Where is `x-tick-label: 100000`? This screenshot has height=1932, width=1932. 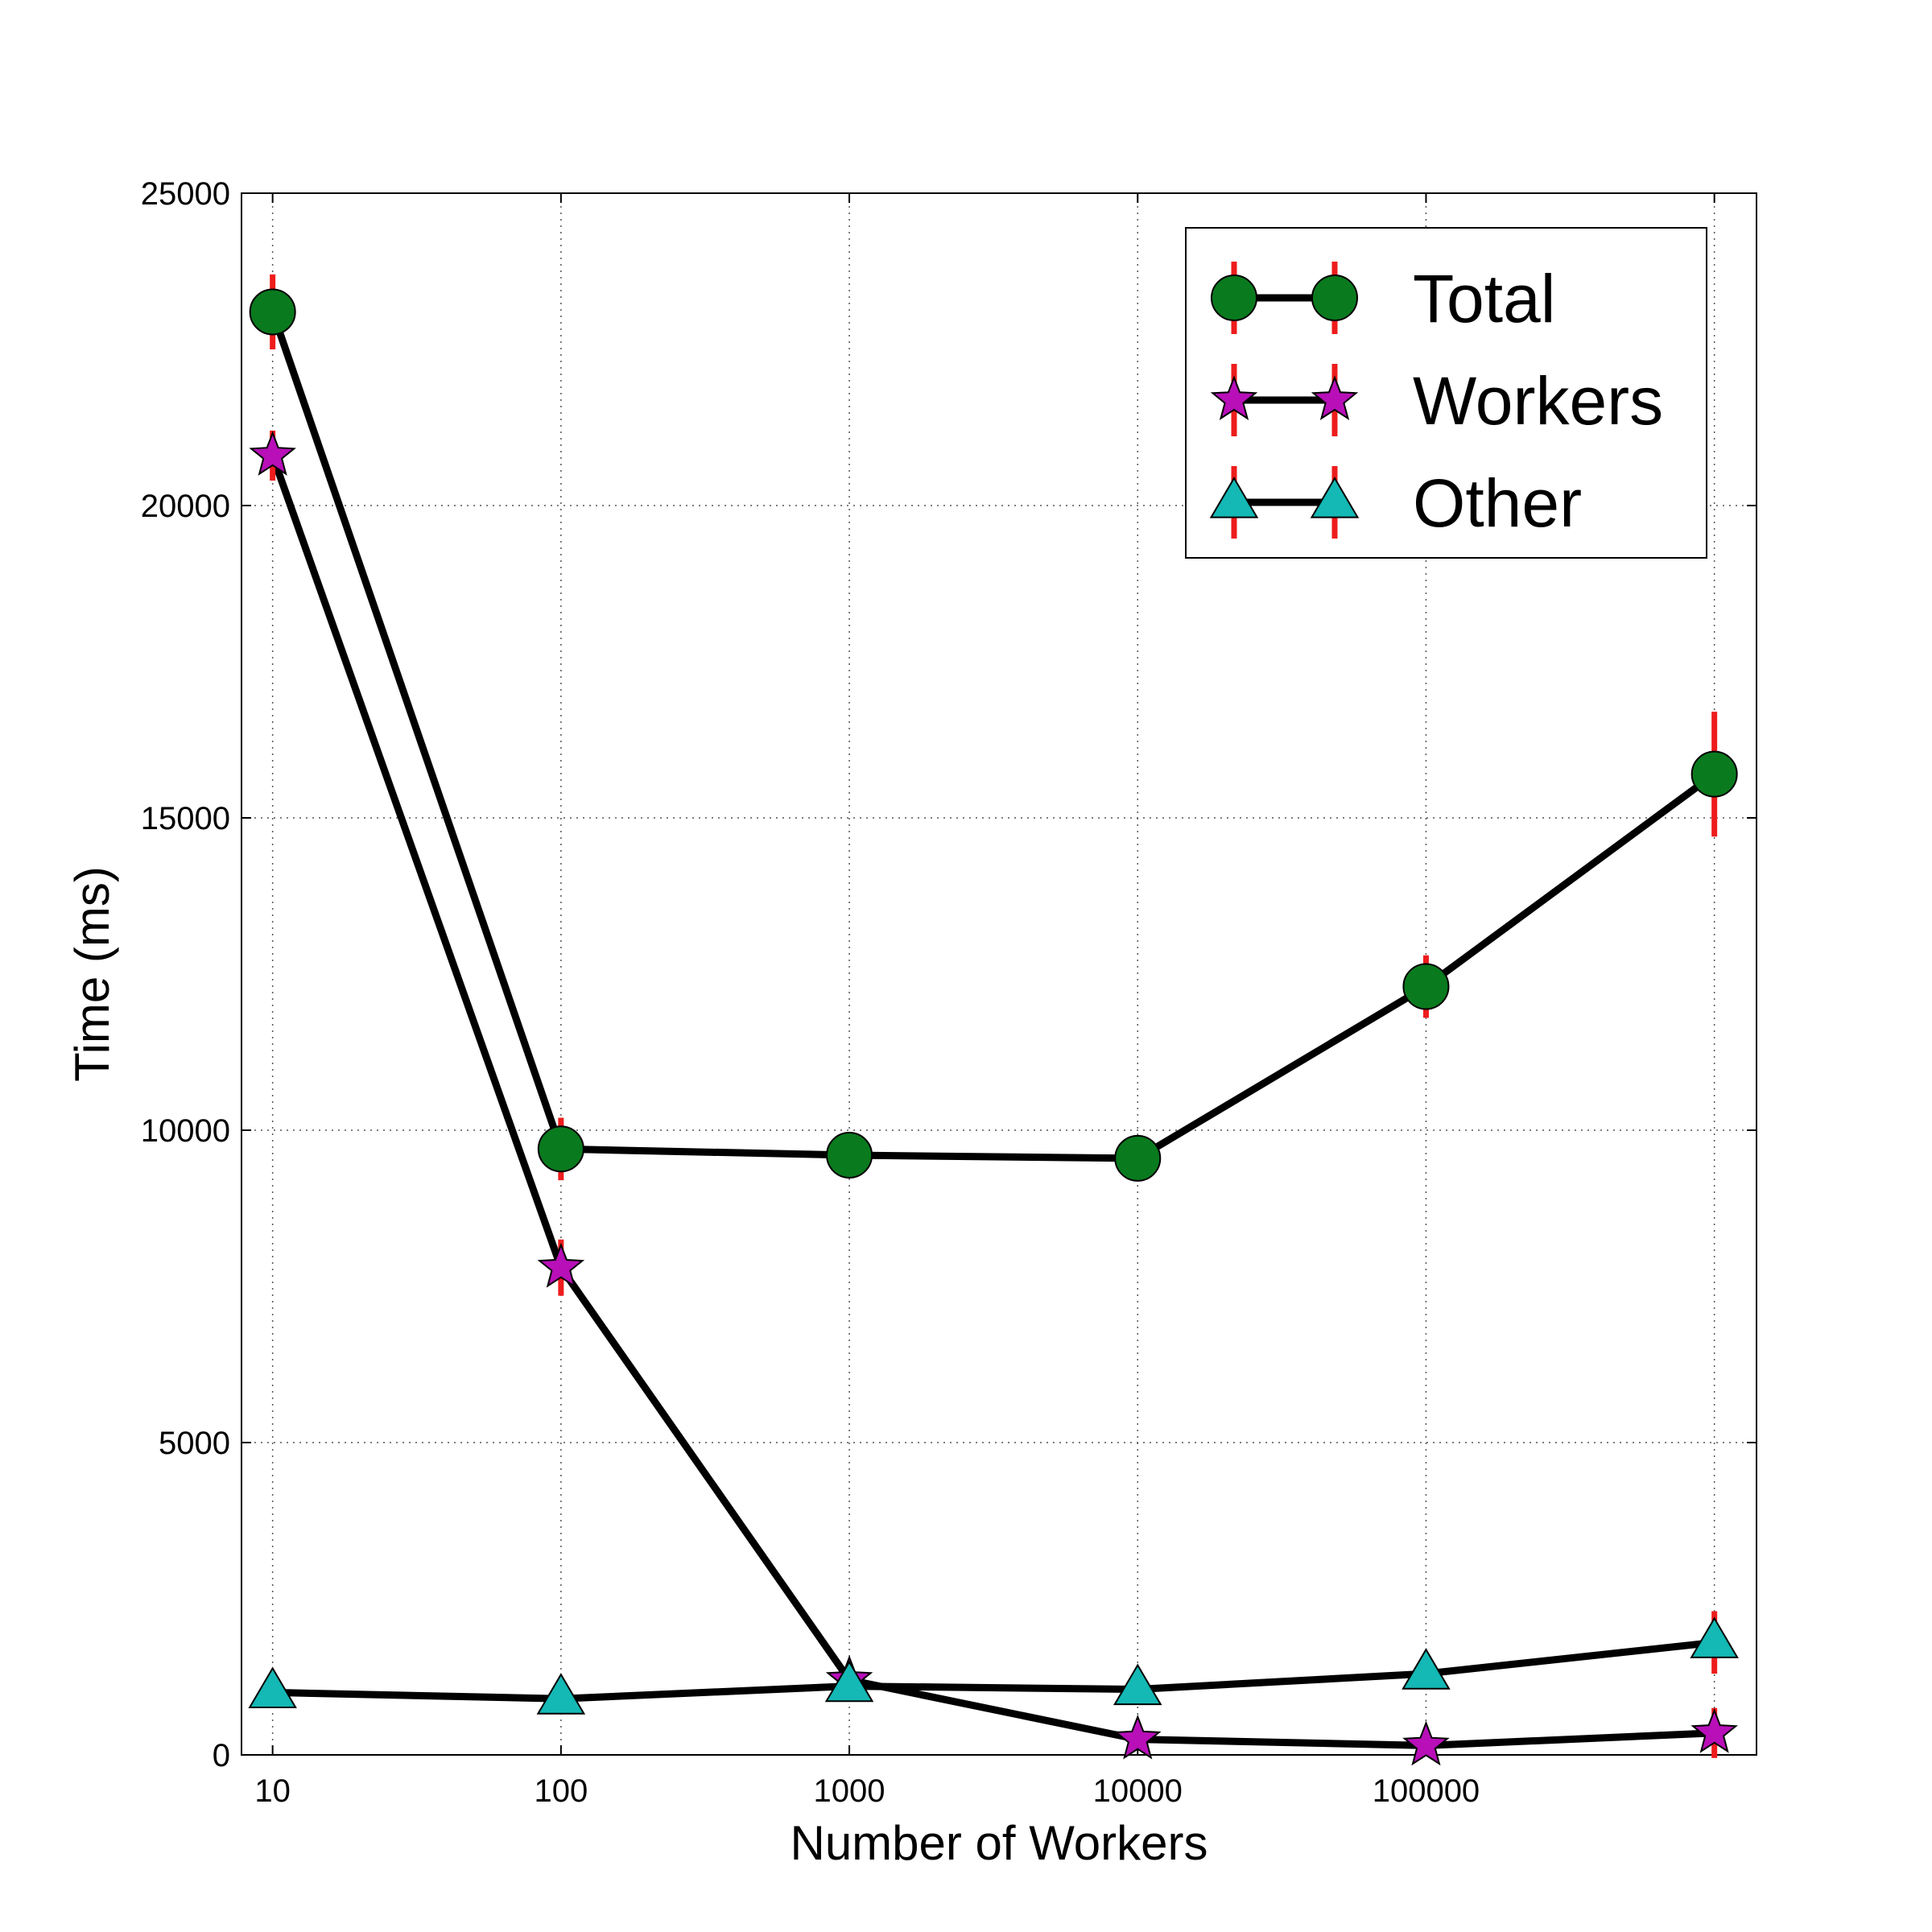
x-tick-label: 100000 is located at coordinates (1426, 1791).